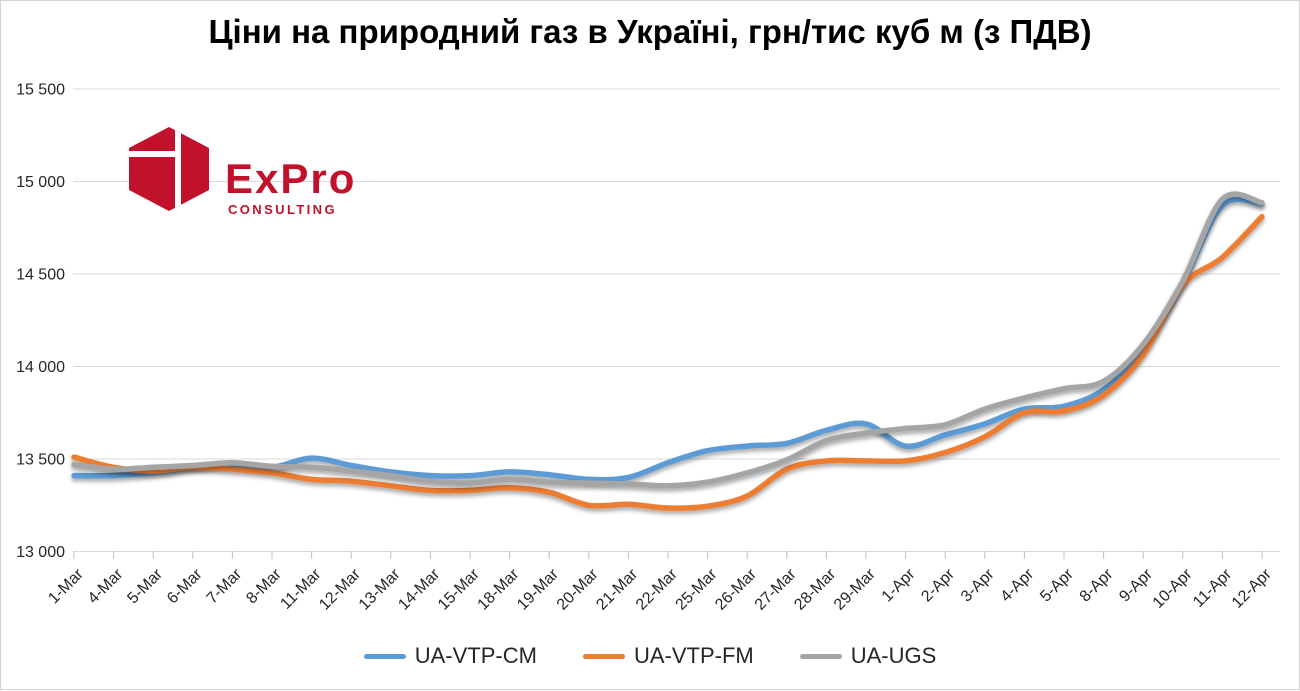 Image resolution: width=1300 pixels, height=691 pixels. I want to click on expro-logo-subtitle-text: CONSULTING, so click(282, 209).